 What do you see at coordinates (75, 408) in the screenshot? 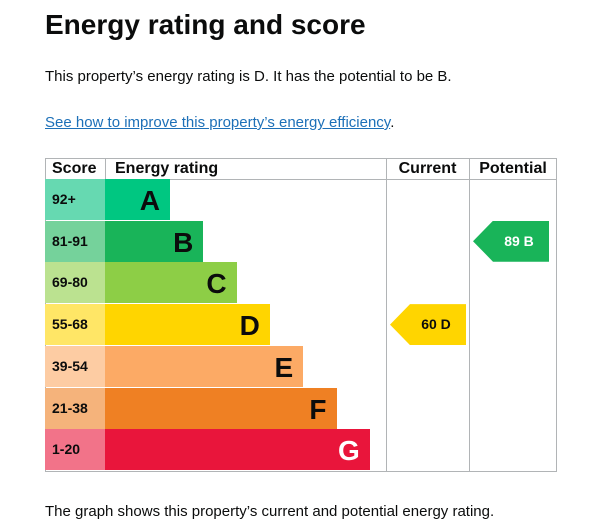
I see `score-cell-f: 21-38` at bounding box center [75, 408].